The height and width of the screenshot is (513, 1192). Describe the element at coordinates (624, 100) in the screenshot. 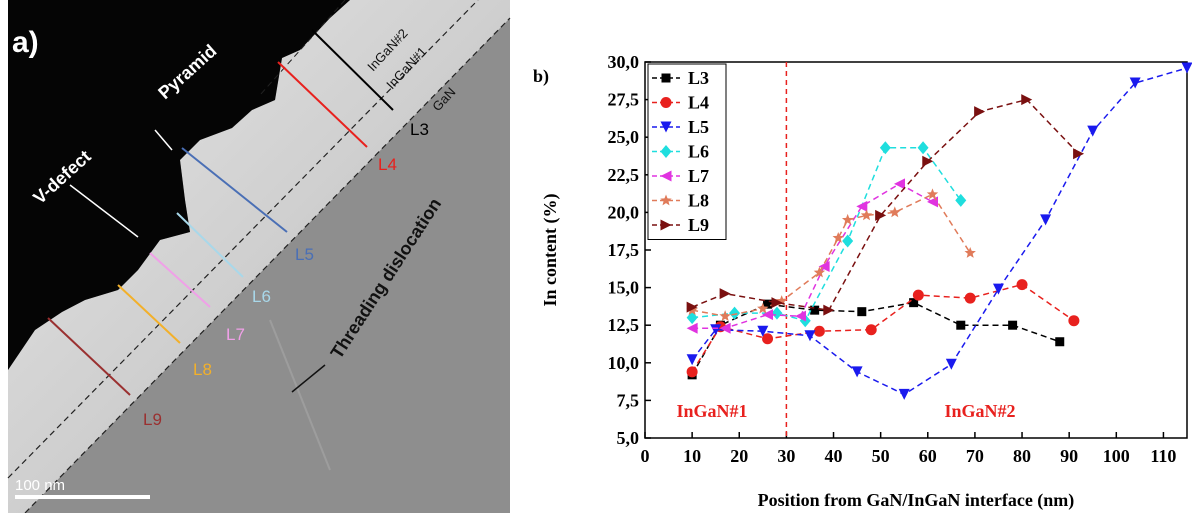

I see `y-tick-label: 27,5` at that location.